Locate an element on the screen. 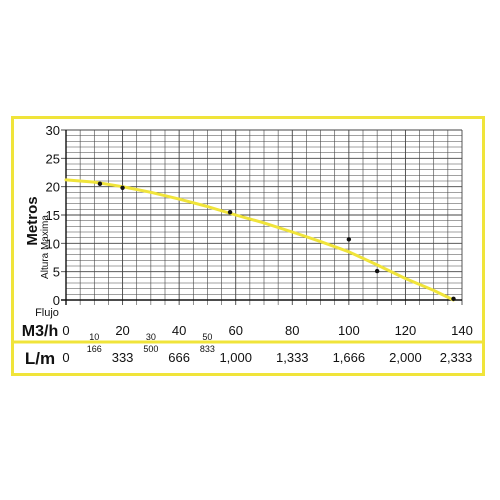  y-tick-label: 30 is located at coordinates (53, 130).